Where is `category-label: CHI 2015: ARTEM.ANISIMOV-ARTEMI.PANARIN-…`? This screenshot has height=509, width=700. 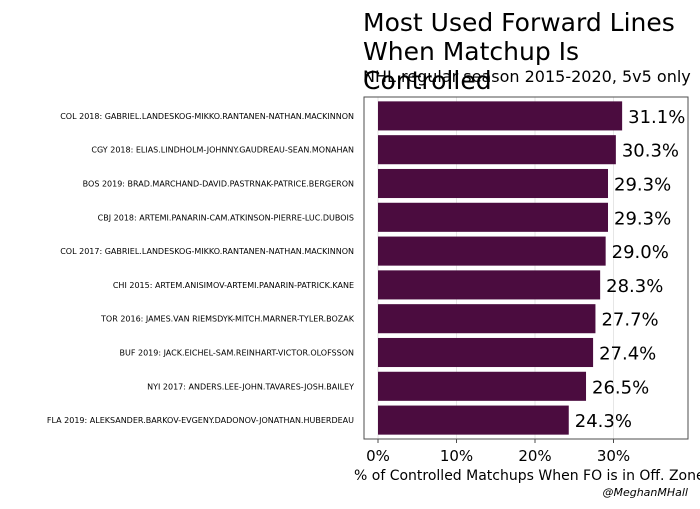 category-label: CHI 2015: ARTEM.ANISIMOV-ARTEMI.PANARIN-… is located at coordinates (233, 285).